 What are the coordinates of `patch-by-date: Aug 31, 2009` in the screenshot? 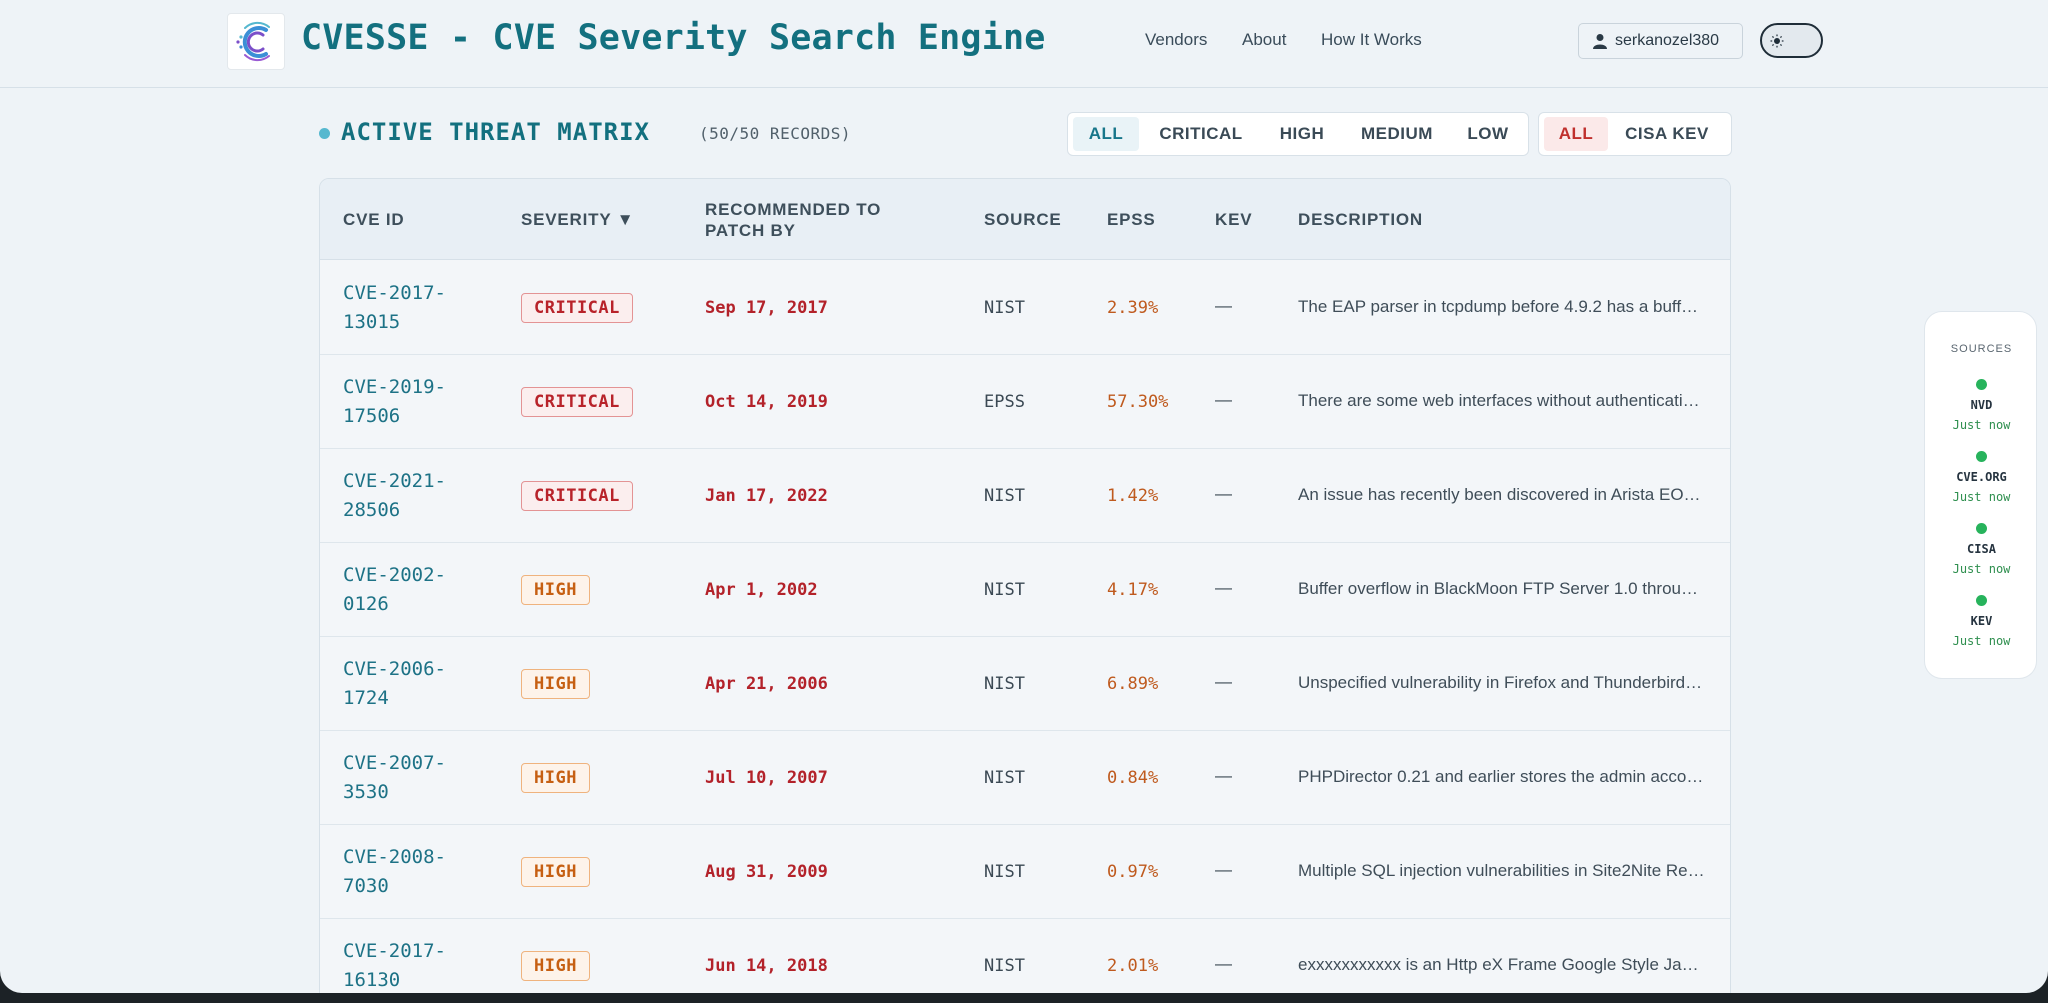 It's located at (766, 872).